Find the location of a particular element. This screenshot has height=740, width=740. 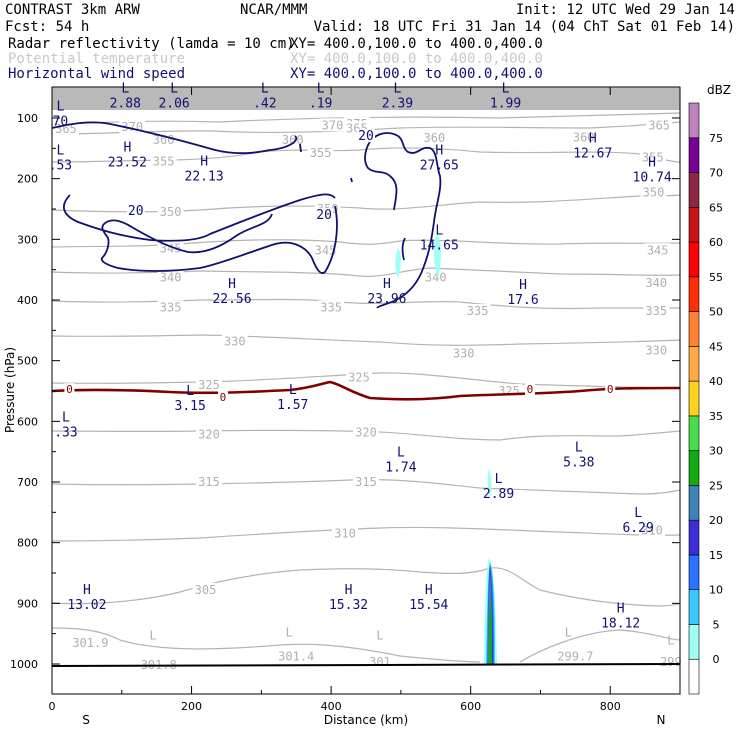

theta-label: 330 is located at coordinates (464, 353).